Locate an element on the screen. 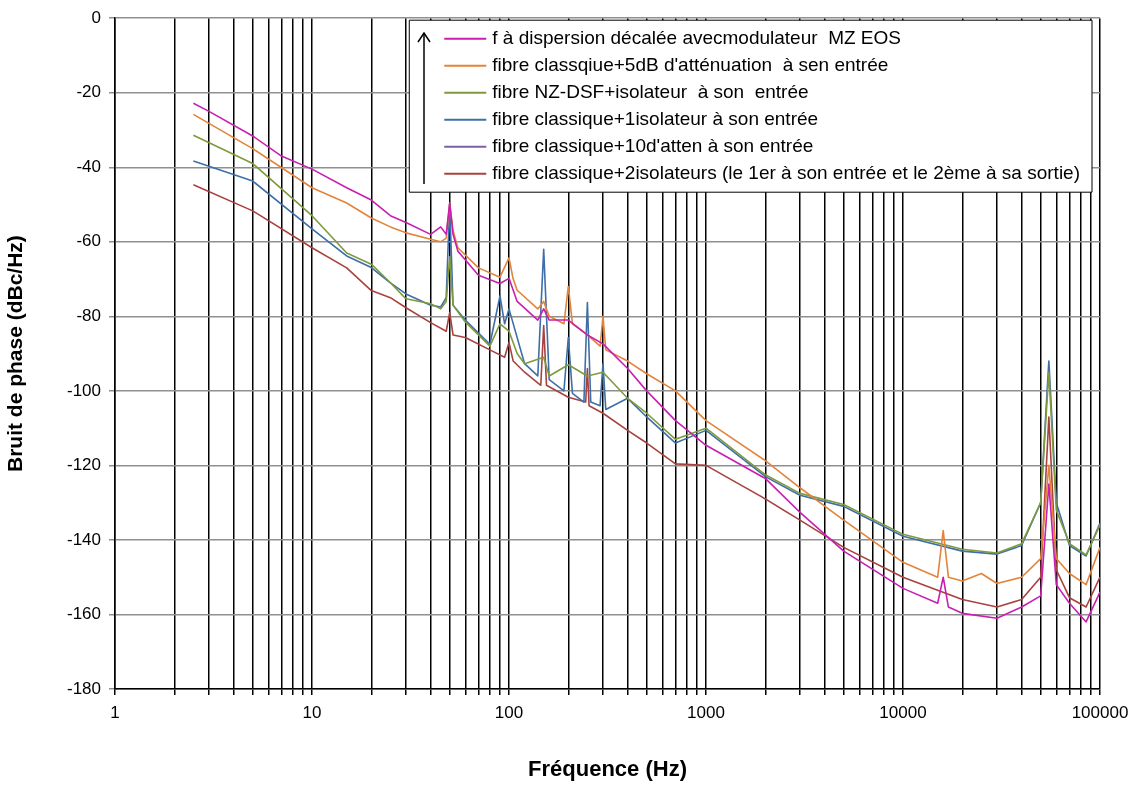  y-tick-label: -80 is located at coordinates (88, 316).